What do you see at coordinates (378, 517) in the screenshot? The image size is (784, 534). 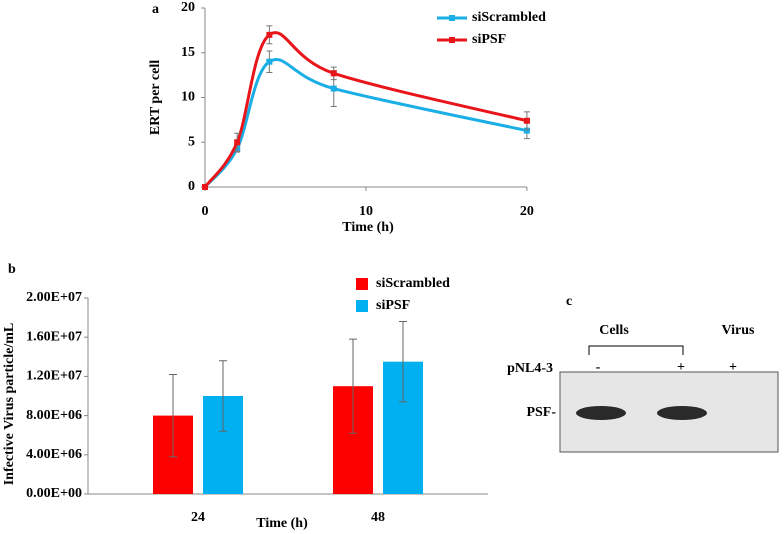 I see `x-tick-label: 48` at bounding box center [378, 517].